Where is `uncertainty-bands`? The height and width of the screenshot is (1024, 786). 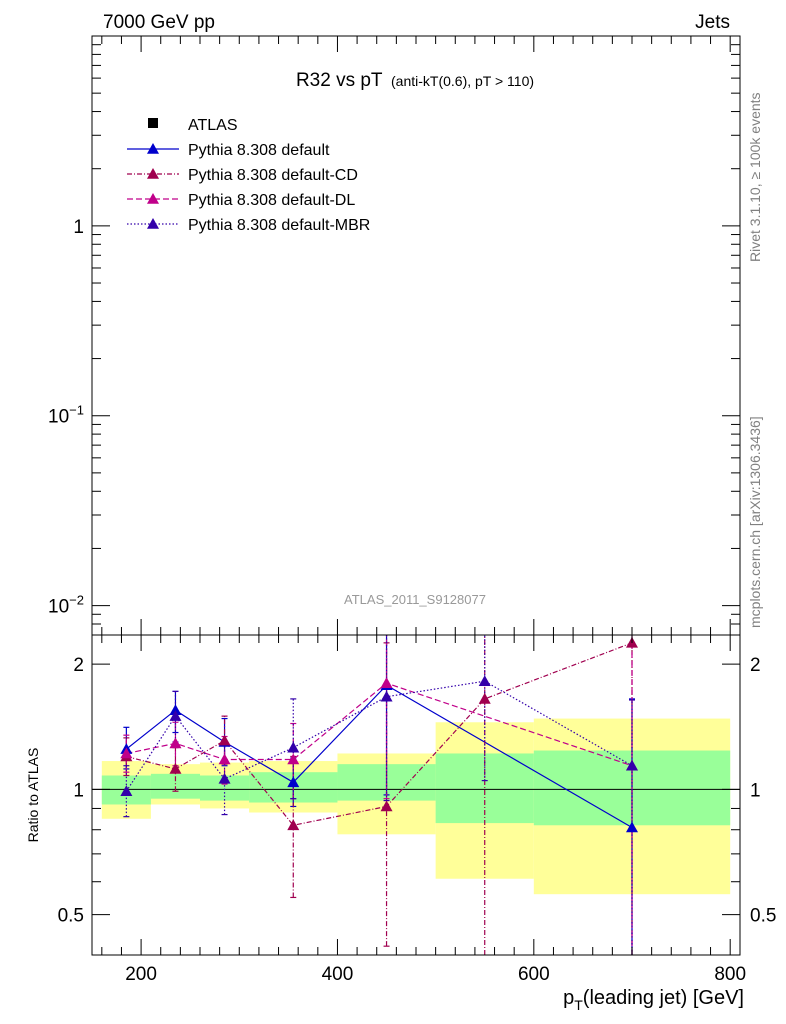 uncertainty-bands is located at coordinates (416, 806).